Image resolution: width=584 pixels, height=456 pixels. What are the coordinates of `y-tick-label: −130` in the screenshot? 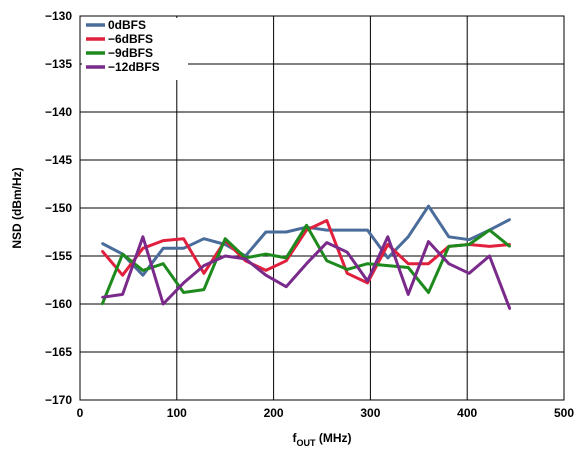 It's located at (58, 16).